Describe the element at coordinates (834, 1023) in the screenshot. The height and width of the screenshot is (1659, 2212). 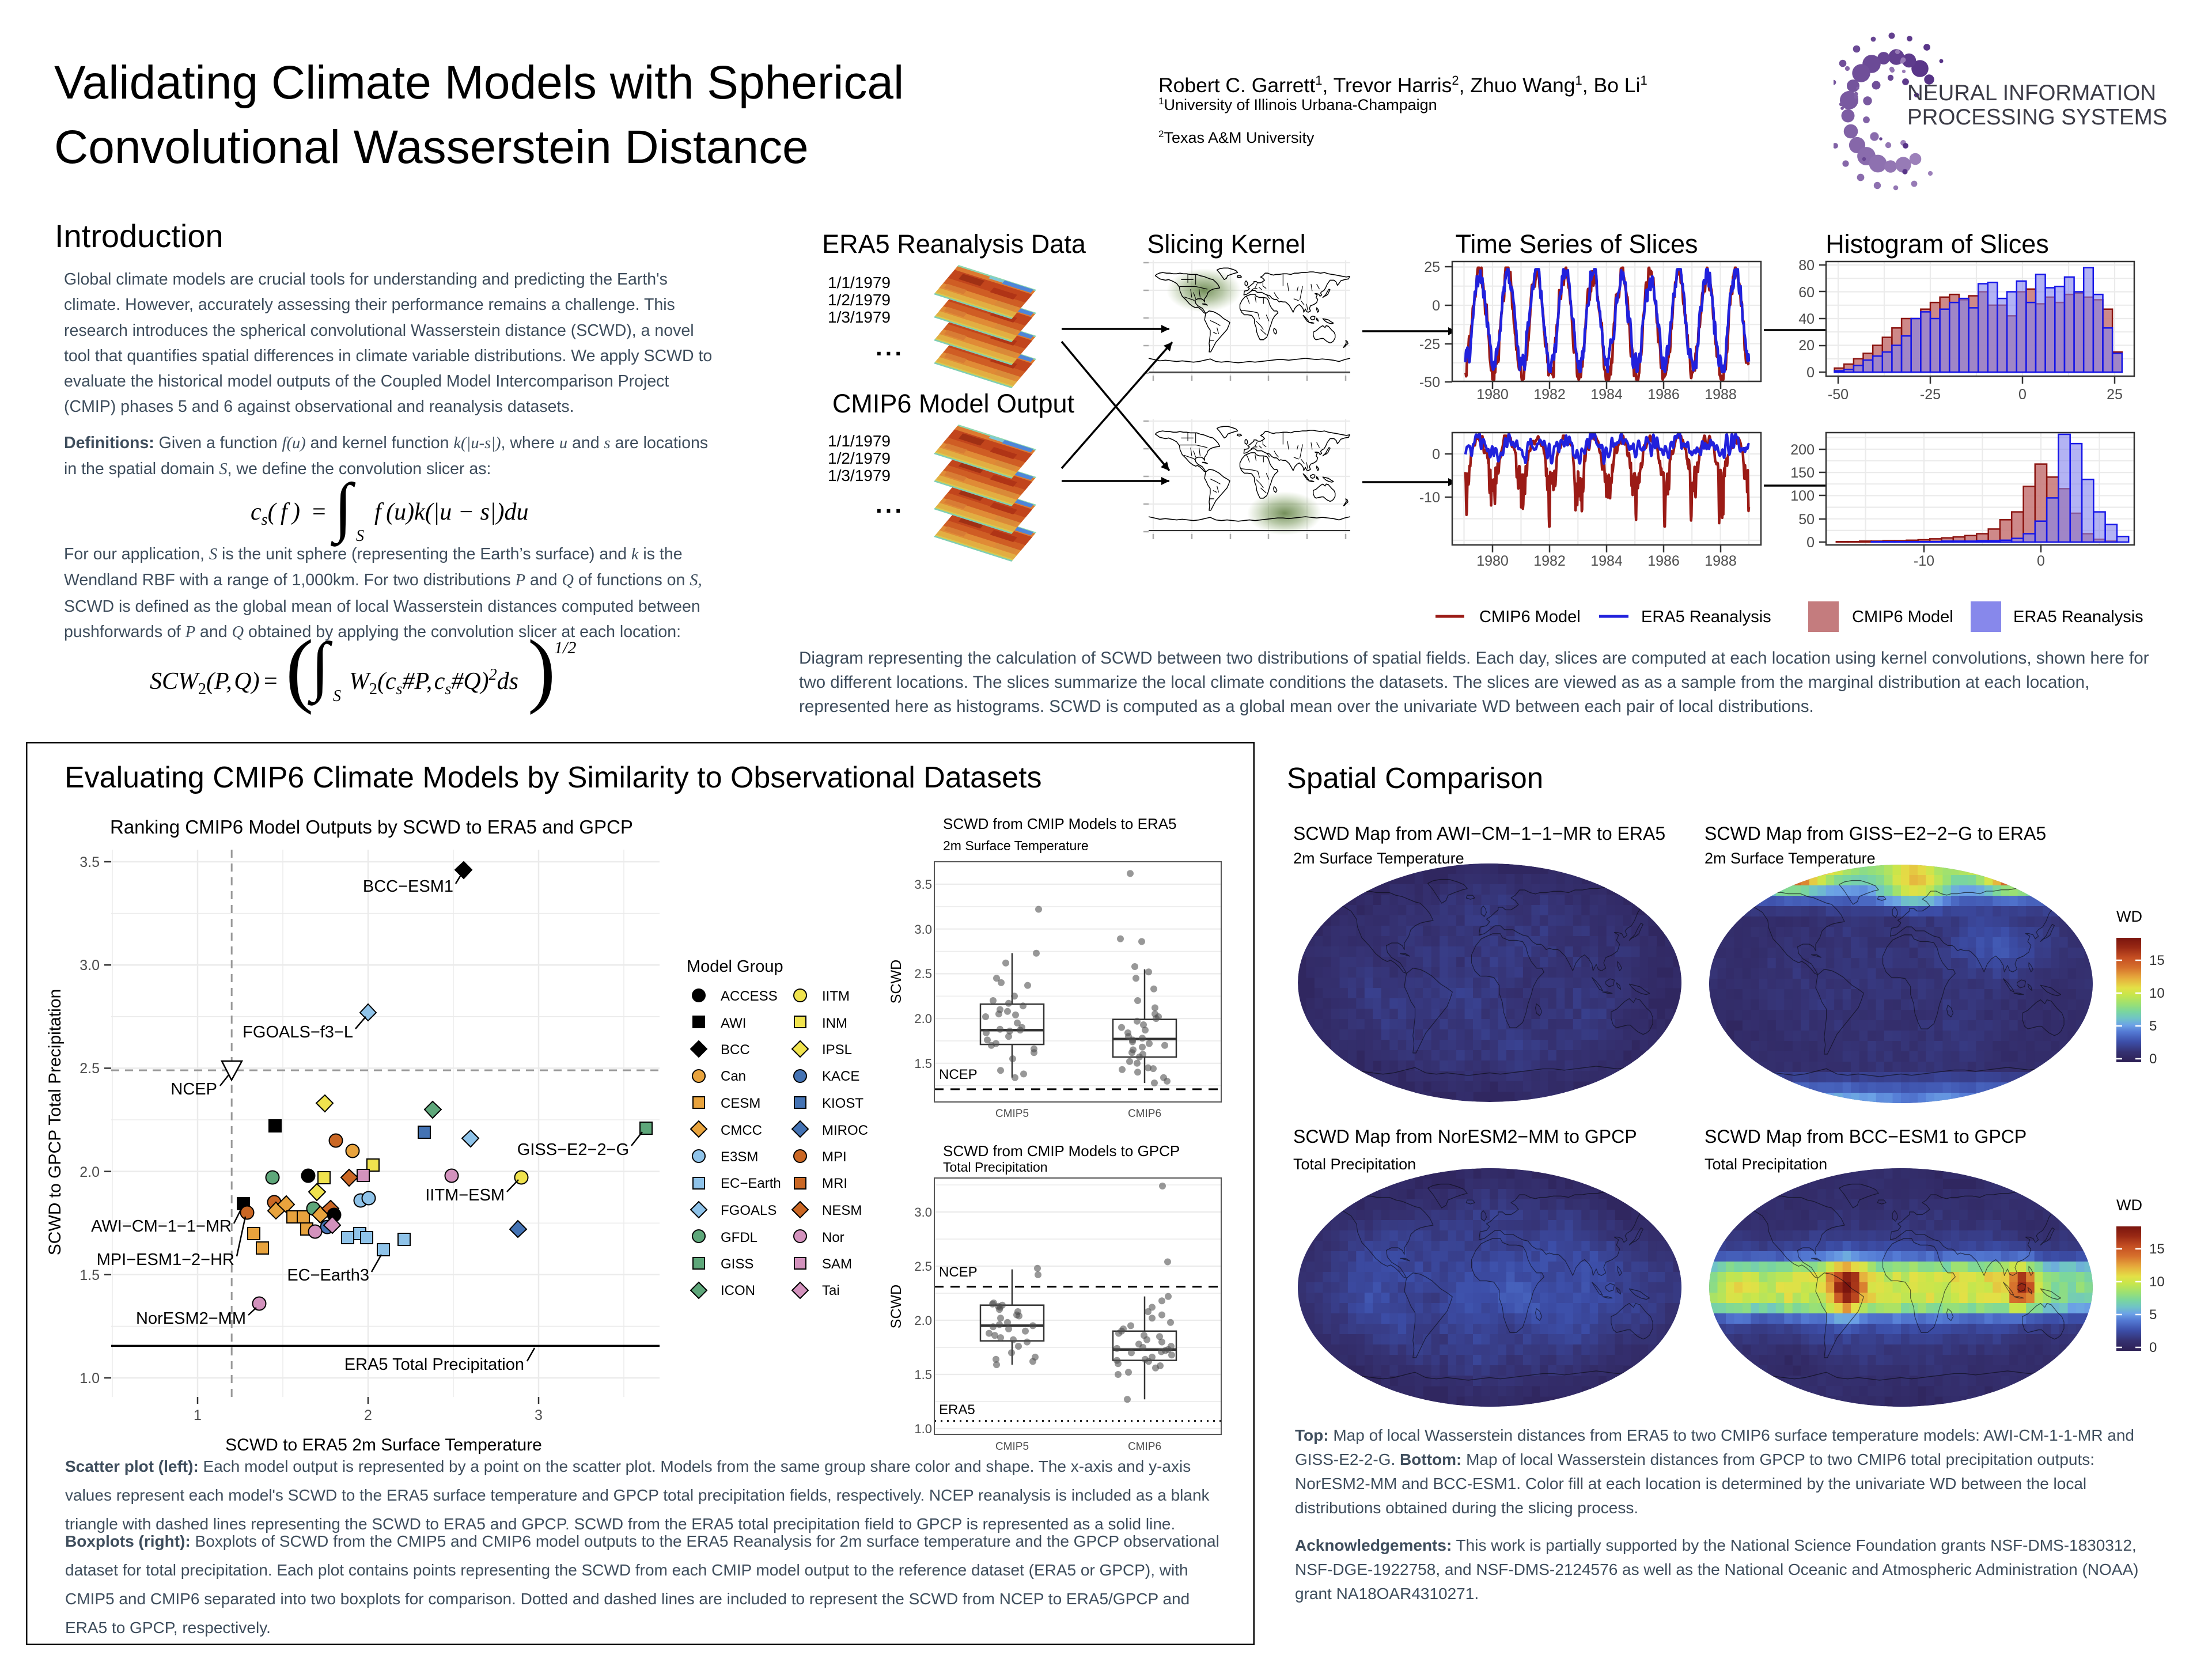
I see `svg-text: INM` at that location.